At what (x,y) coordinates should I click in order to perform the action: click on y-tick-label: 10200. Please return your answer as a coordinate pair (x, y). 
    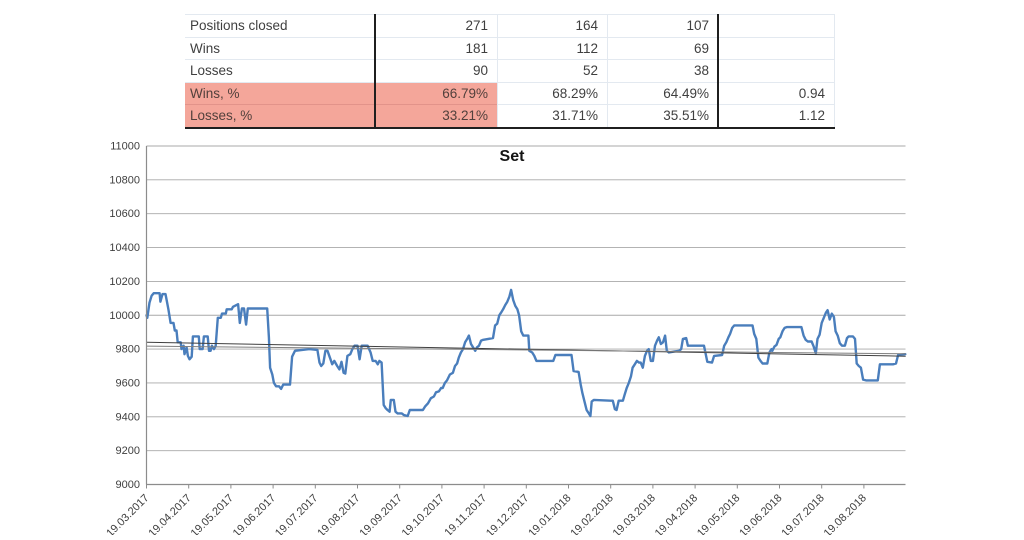
    Looking at the image, I should click on (124, 282).